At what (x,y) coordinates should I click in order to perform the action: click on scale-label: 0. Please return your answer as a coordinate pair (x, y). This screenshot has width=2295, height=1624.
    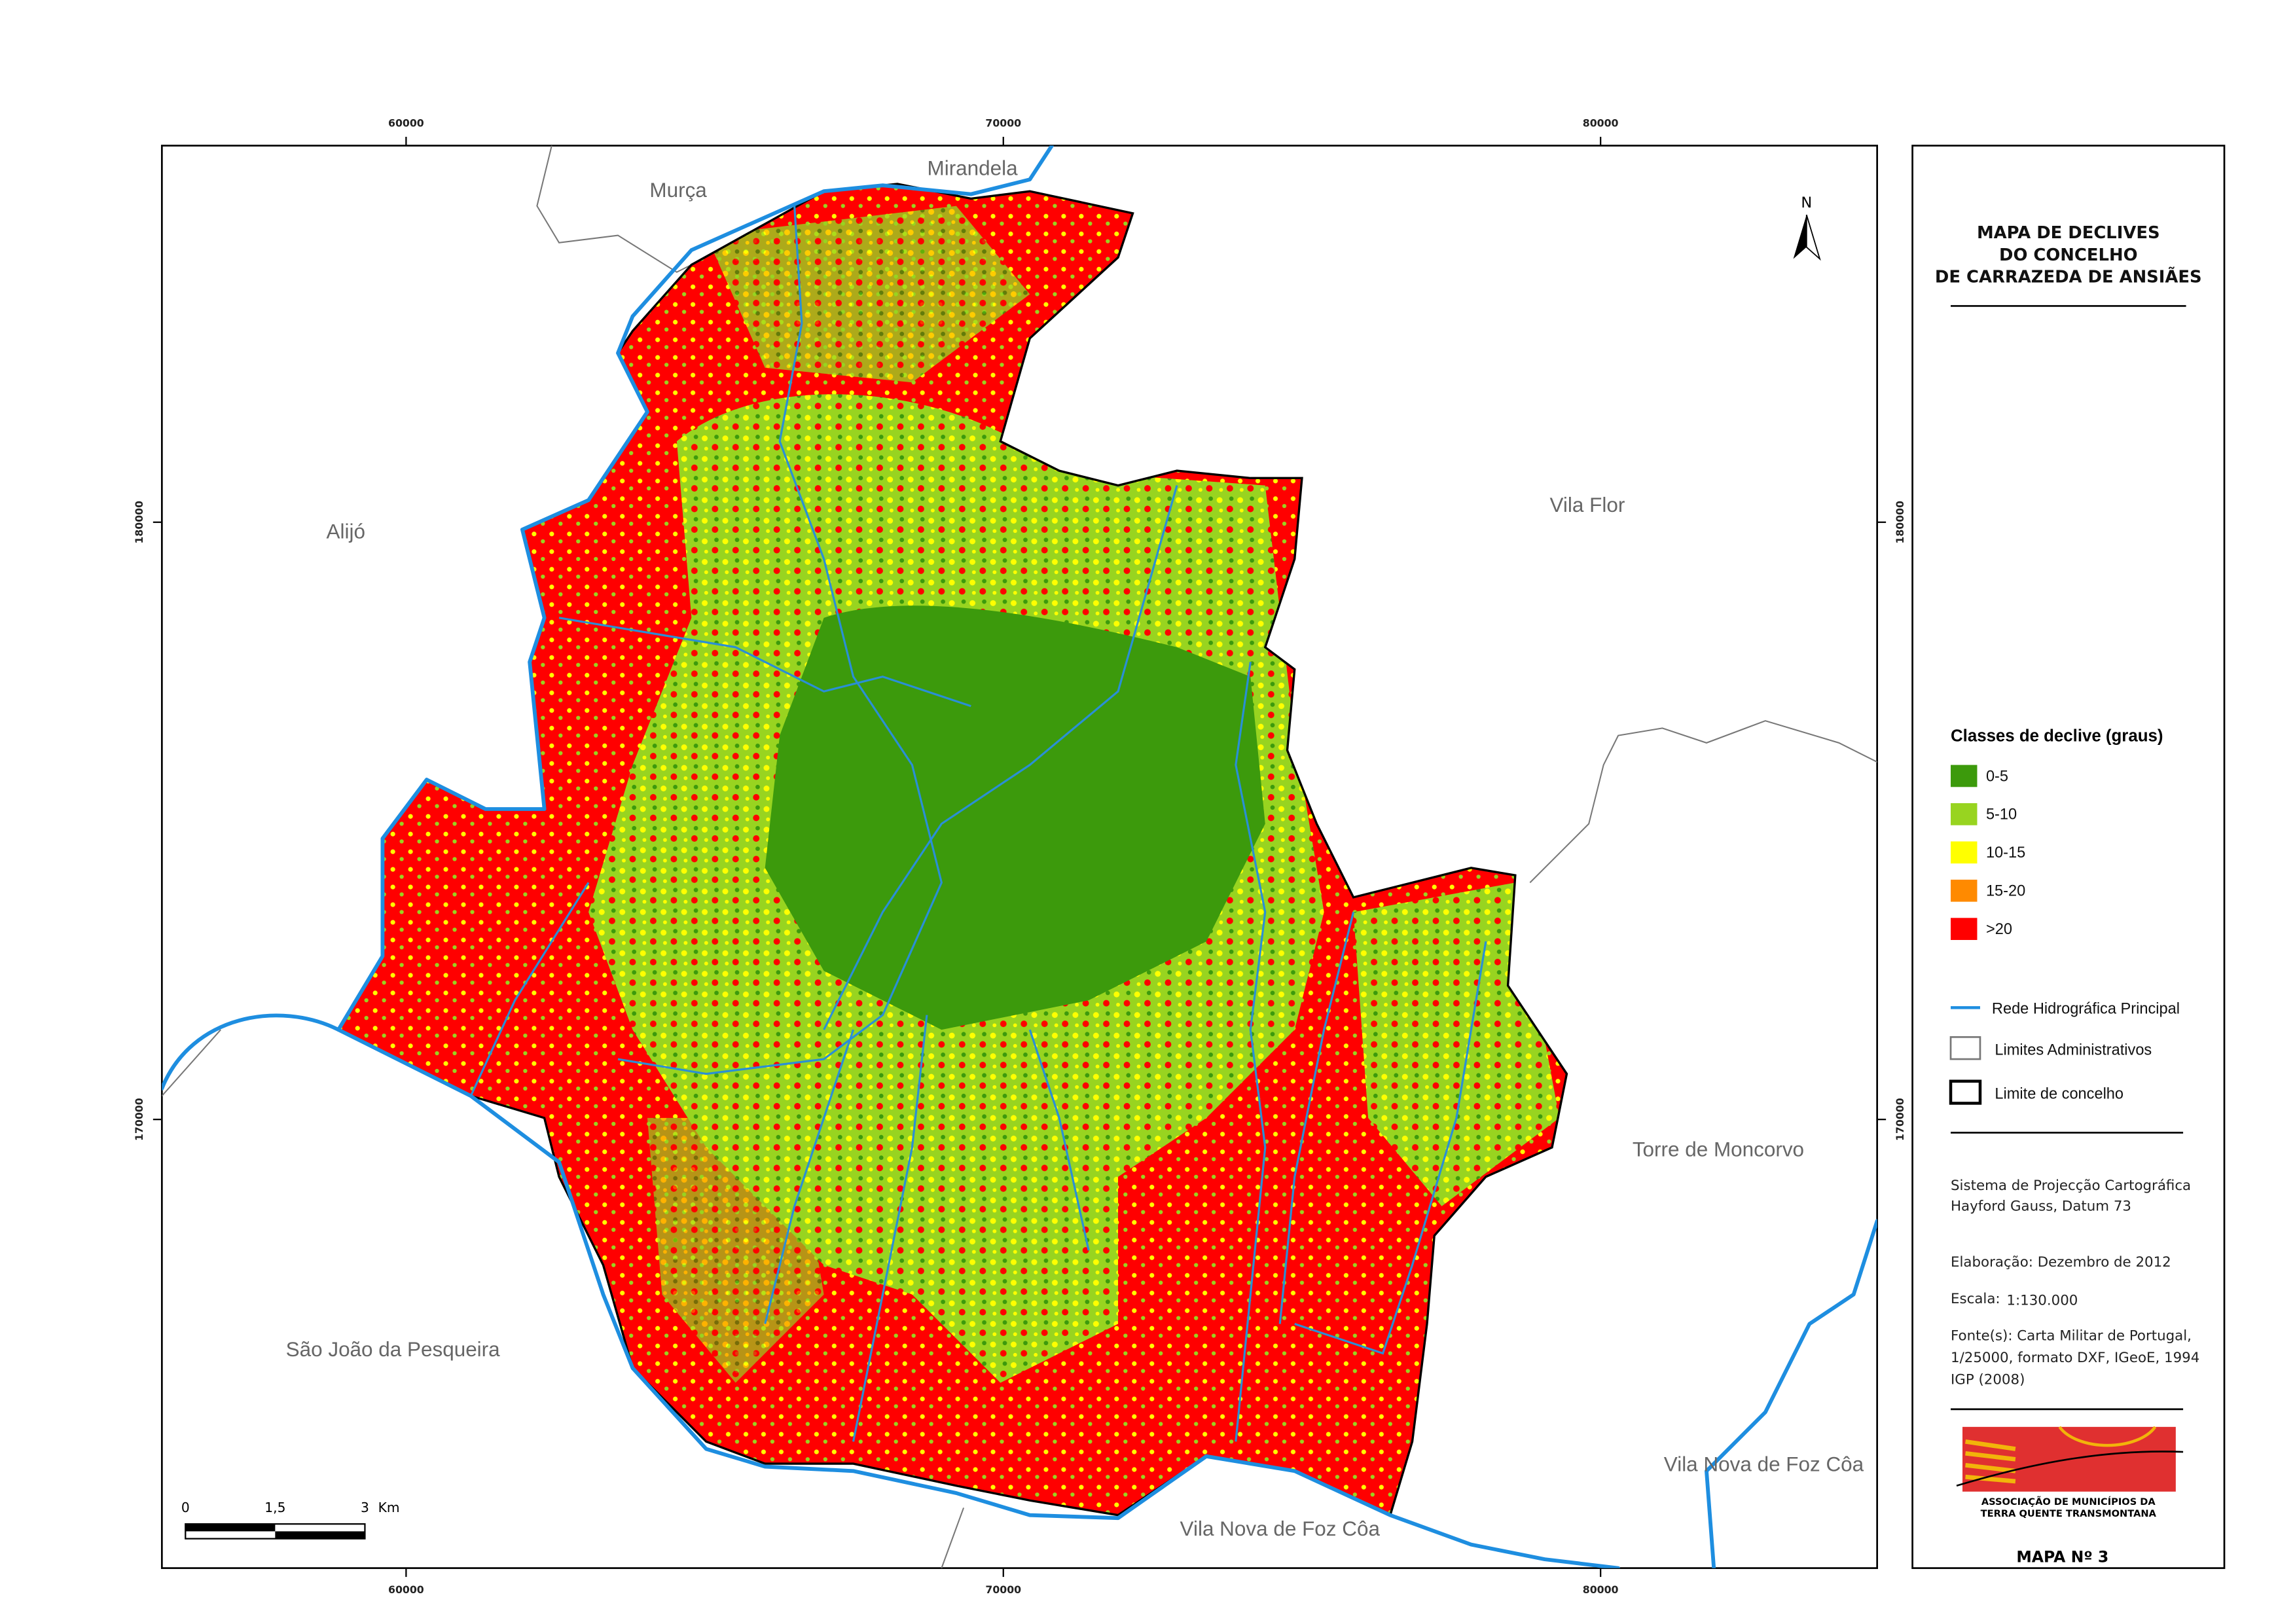
    Looking at the image, I should click on (185, 1507).